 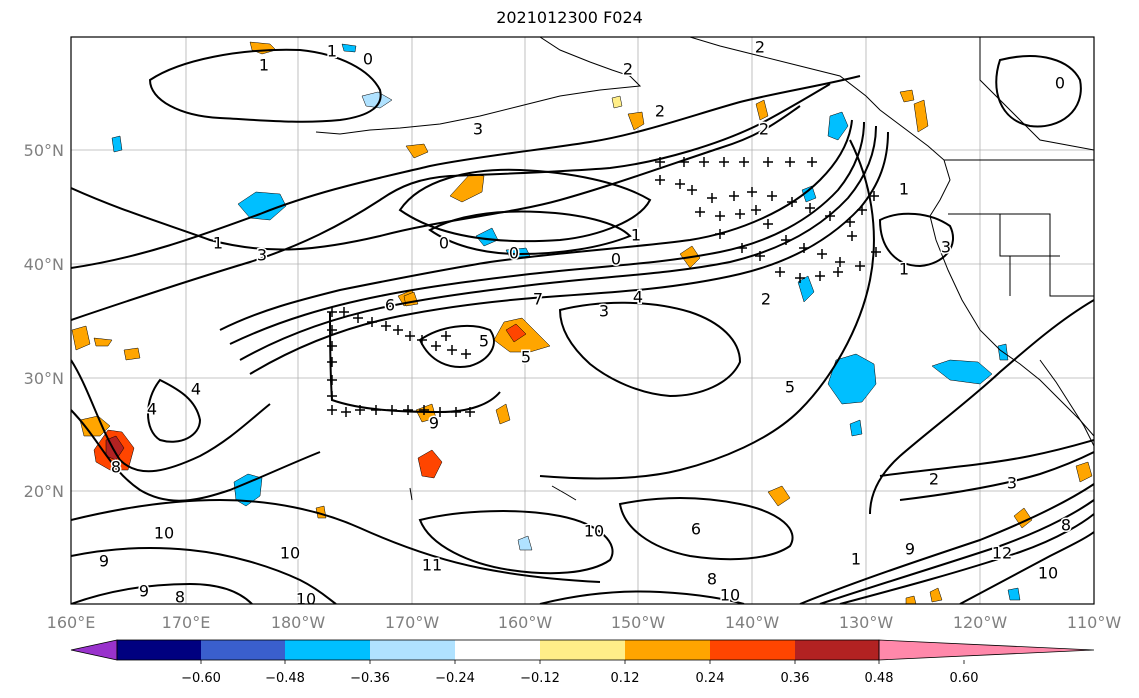 What do you see at coordinates (1094, 622) in the screenshot?
I see `lon-label: 110°W` at bounding box center [1094, 622].